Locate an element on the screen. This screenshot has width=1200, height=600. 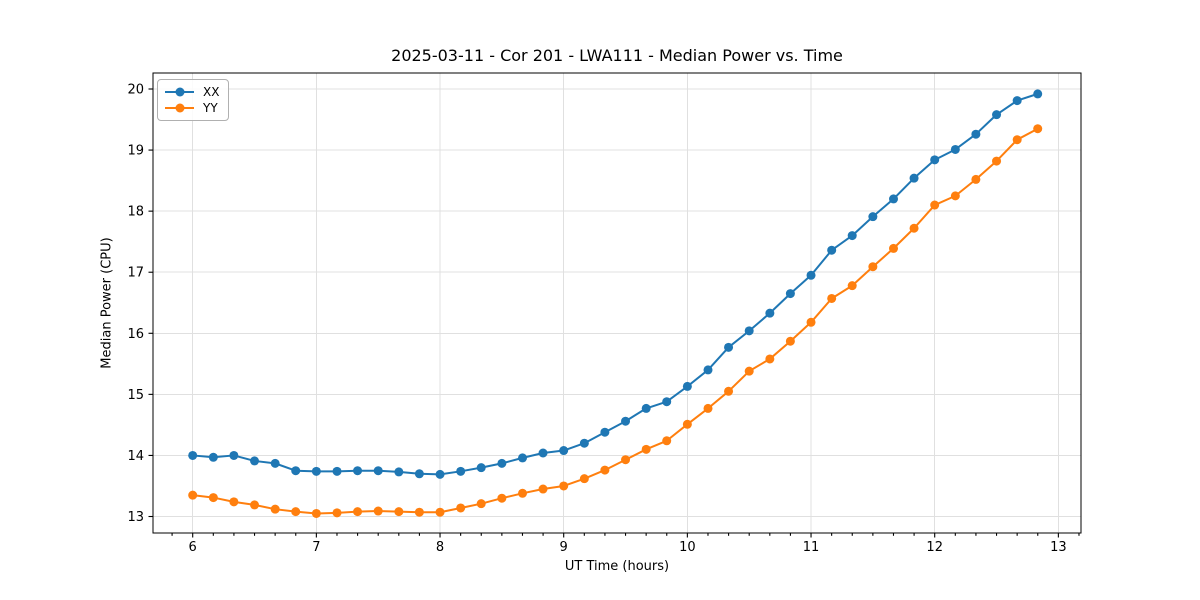
x-tick-label: 11 is located at coordinates (811, 547).